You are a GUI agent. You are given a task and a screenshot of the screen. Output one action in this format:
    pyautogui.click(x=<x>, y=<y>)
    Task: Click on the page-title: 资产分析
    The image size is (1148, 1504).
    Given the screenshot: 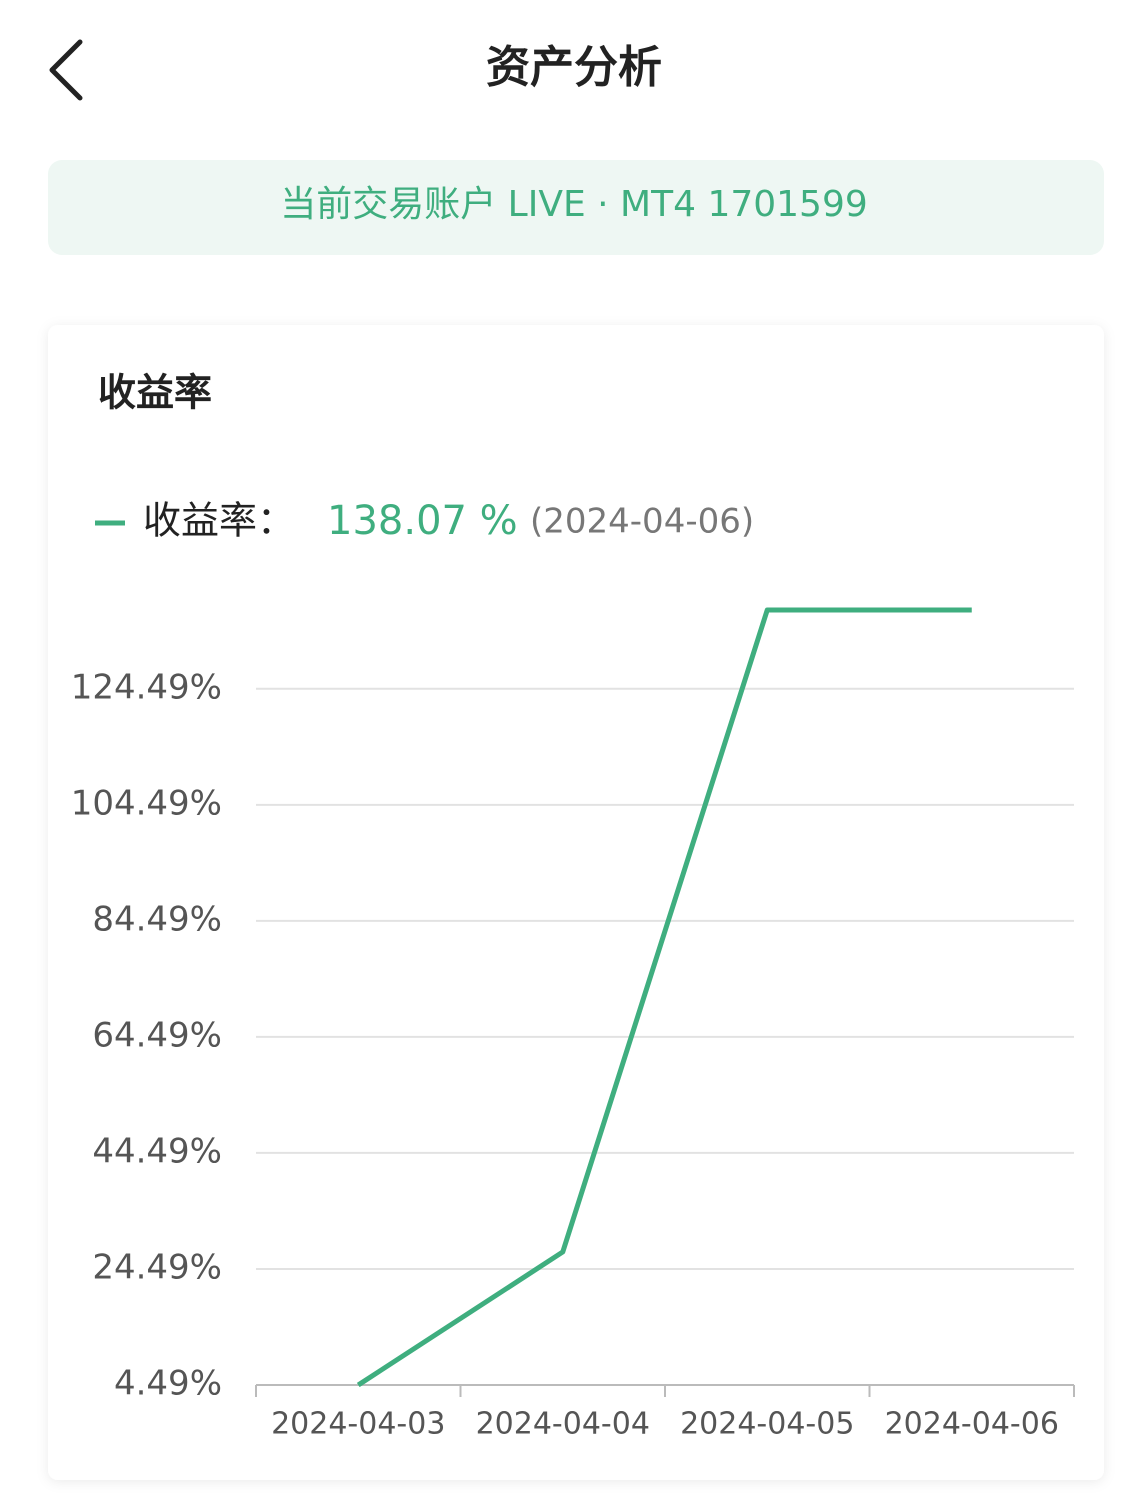 What is the action you would take?
    pyautogui.click(x=574, y=67)
    